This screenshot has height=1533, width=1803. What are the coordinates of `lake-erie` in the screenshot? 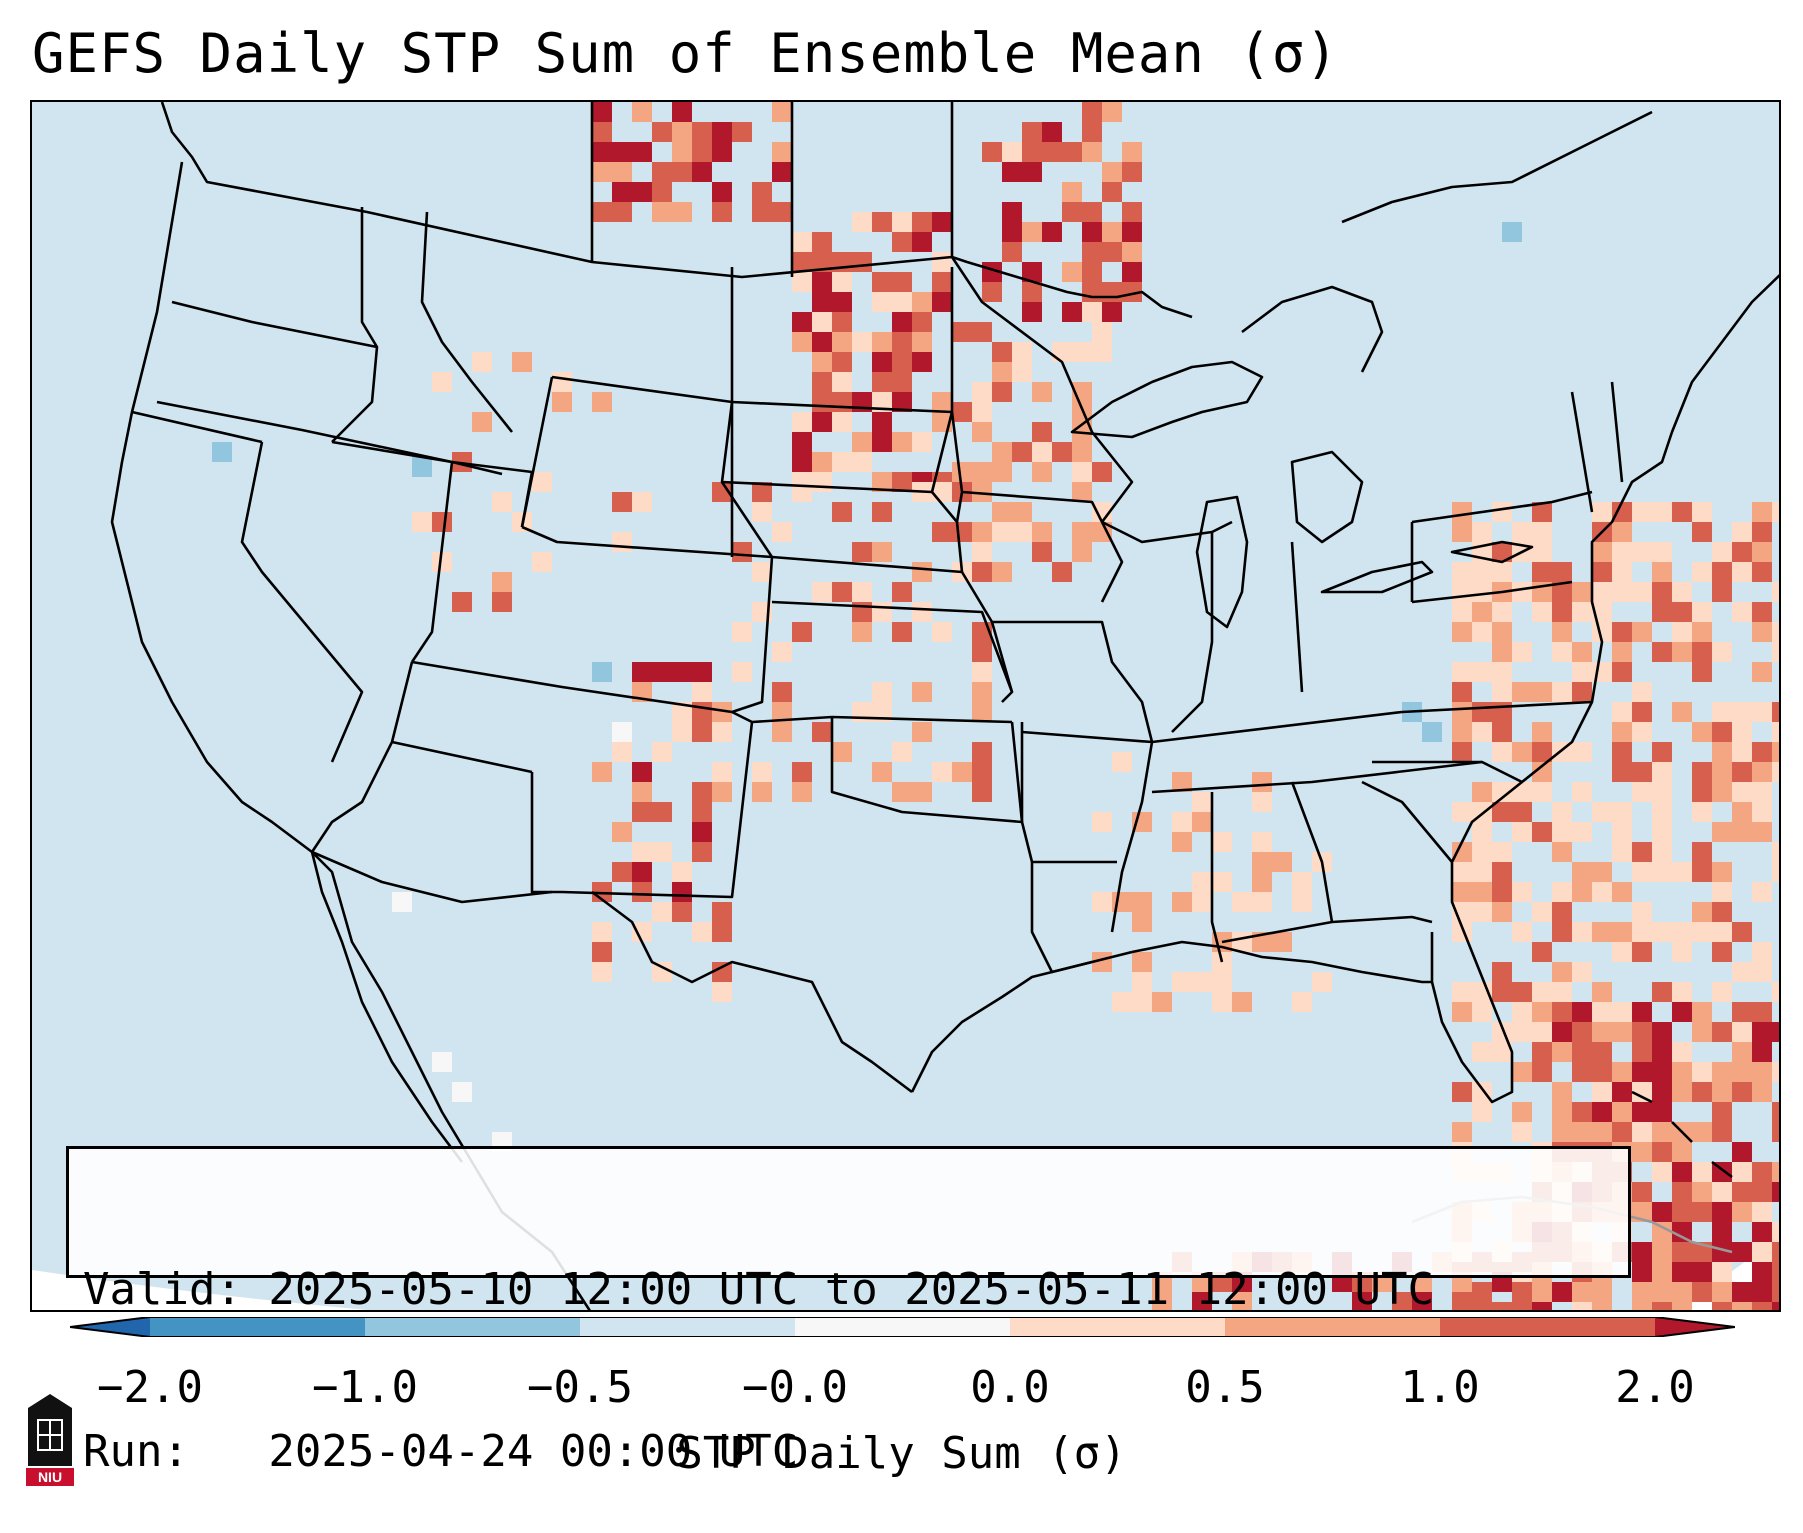 It's located at (1377, 577).